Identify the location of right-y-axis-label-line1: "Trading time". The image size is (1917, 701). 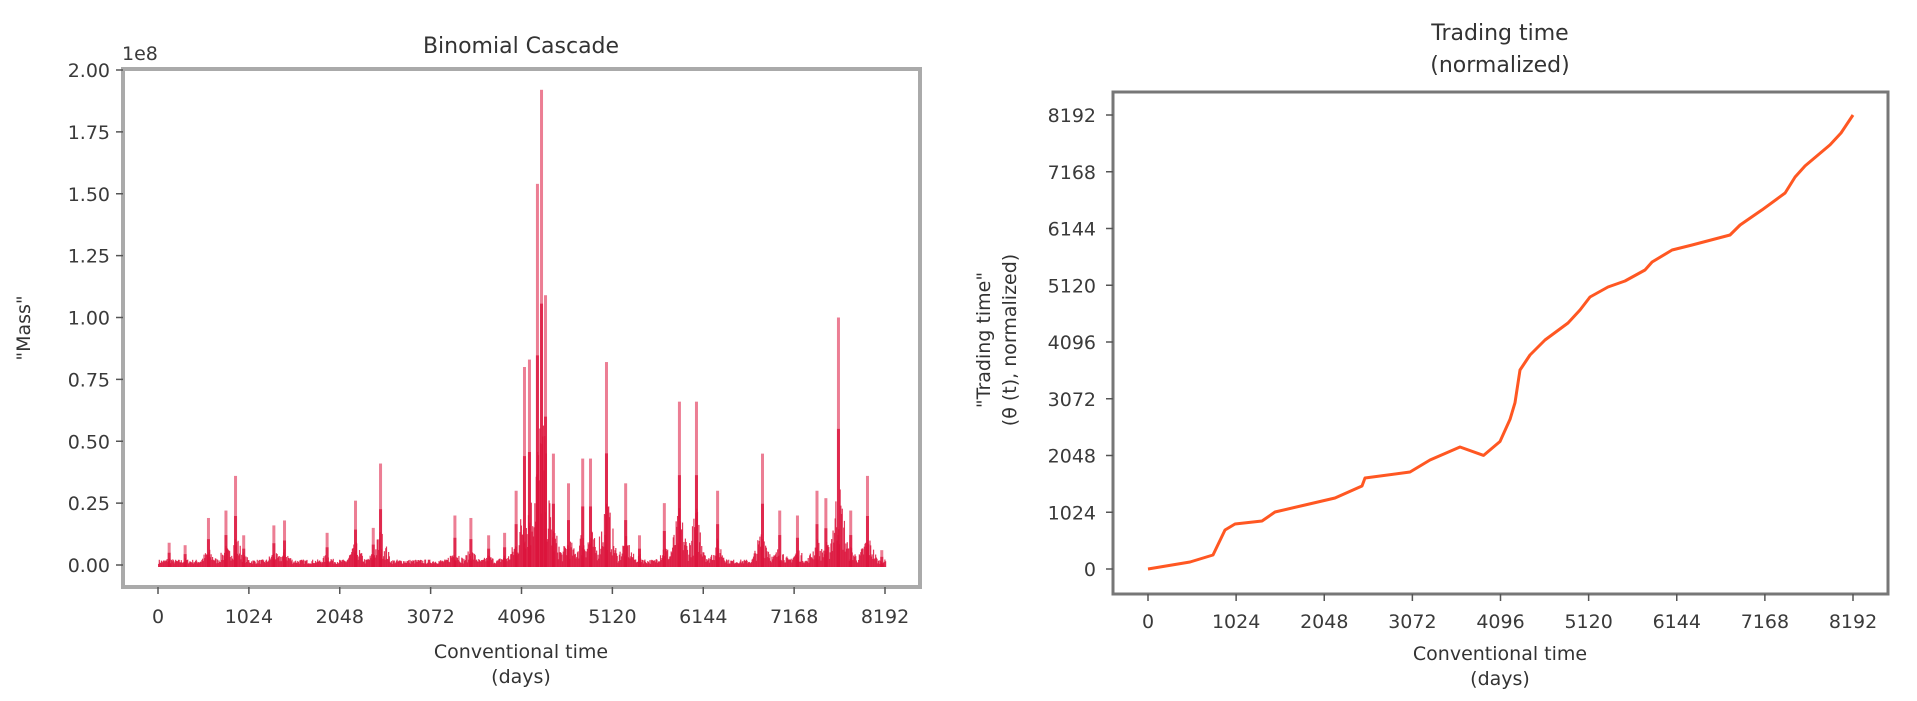
(984, 340).